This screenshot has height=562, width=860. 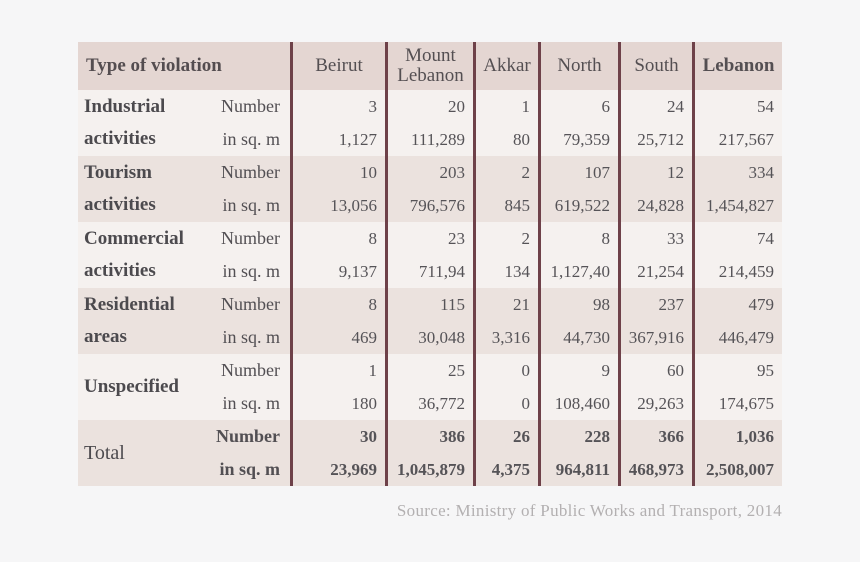 What do you see at coordinates (578, 66) in the screenshot?
I see `column-header-north: North` at bounding box center [578, 66].